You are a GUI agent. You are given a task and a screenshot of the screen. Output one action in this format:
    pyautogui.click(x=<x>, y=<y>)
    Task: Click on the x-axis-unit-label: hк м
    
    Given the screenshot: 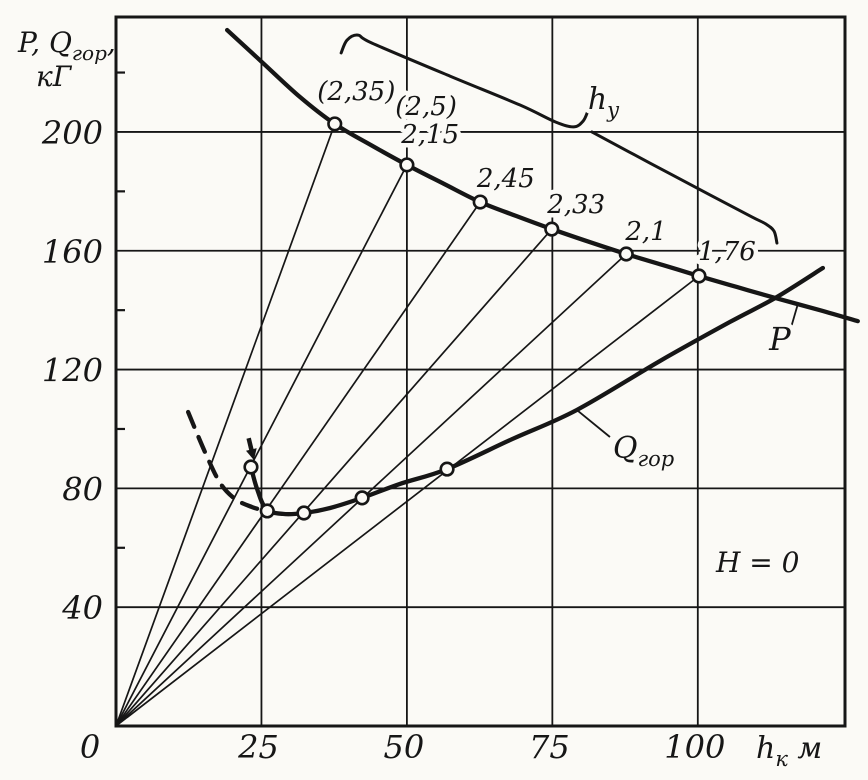 What is the action you would take?
    pyautogui.click(x=789, y=751)
    